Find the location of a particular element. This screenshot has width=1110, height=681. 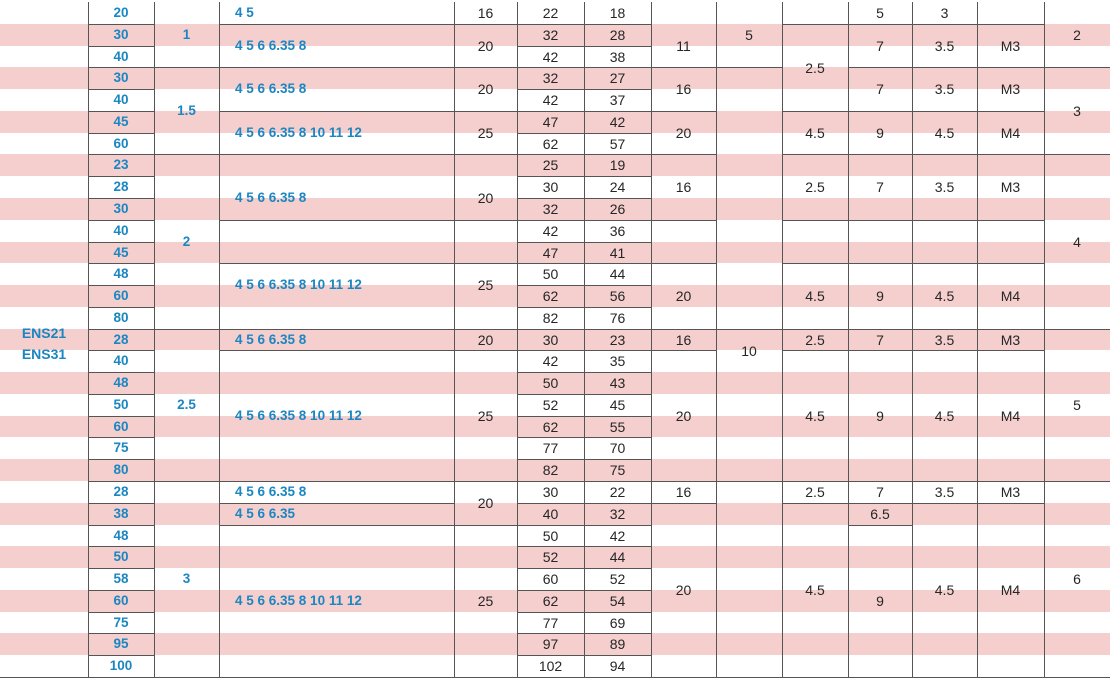

dimension-h-cell: 3.5 is located at coordinates (944, 187).